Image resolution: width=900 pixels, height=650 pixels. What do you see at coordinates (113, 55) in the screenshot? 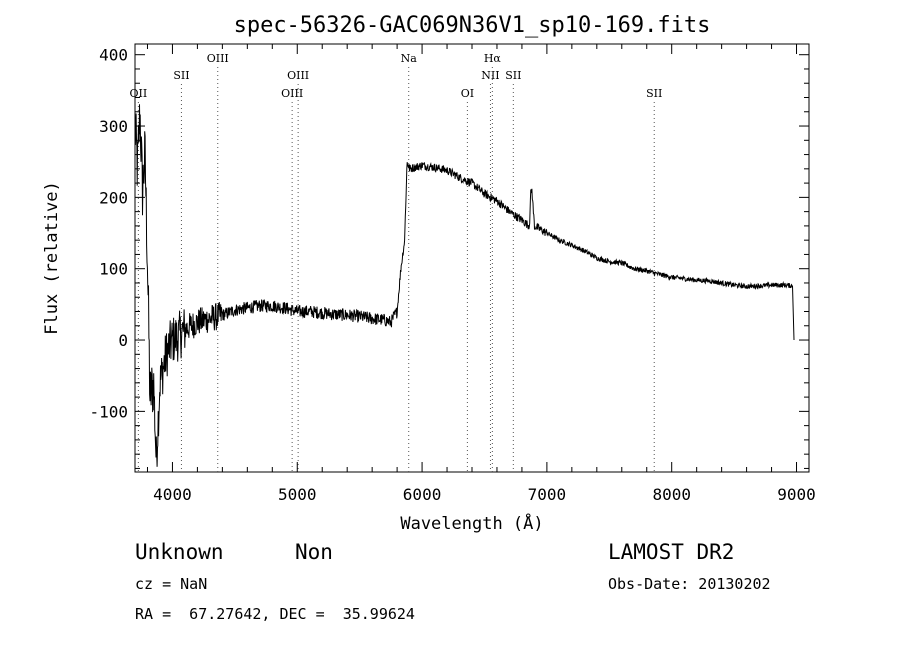
I see `y-tick-label: 400` at bounding box center [113, 55].